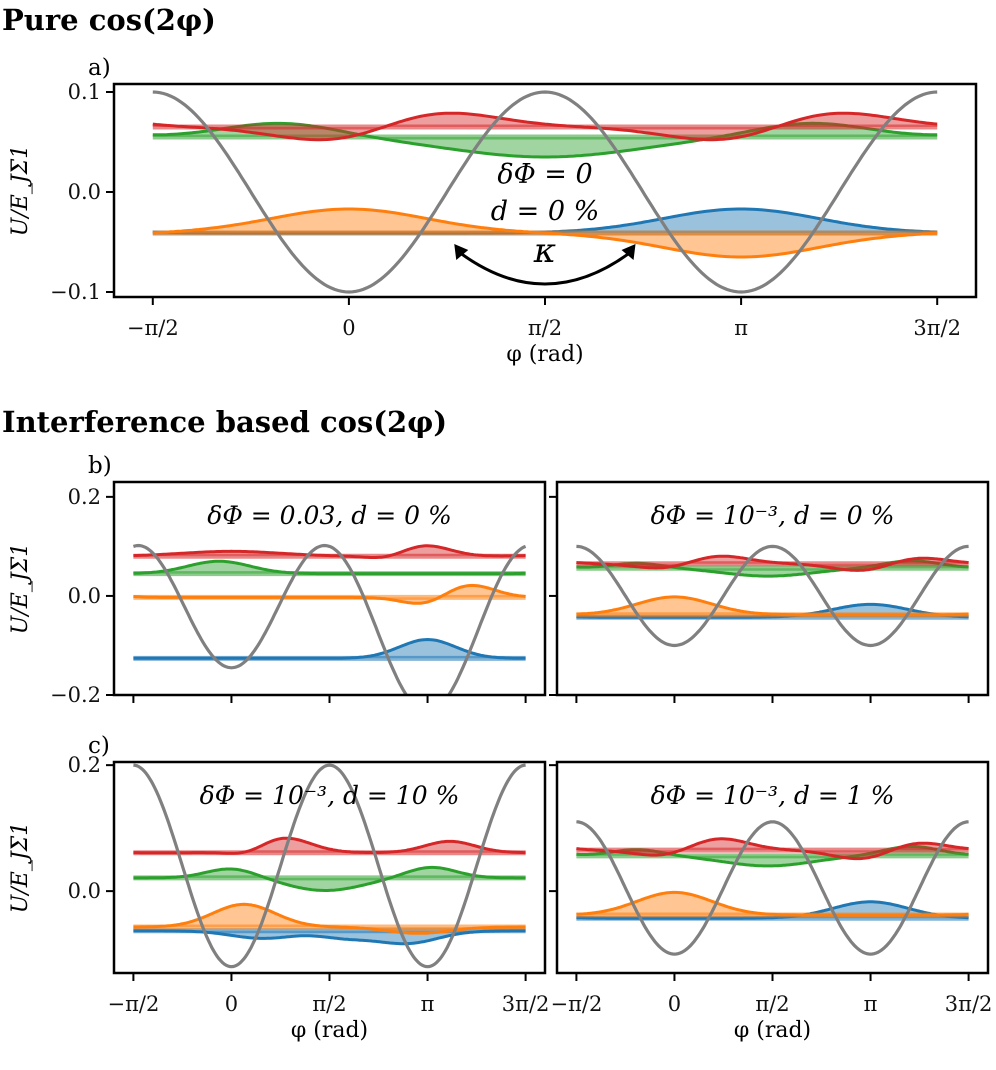  What do you see at coordinates (329, 937) in the screenshot?
I see `series-line-blue-c1` at bounding box center [329, 937].